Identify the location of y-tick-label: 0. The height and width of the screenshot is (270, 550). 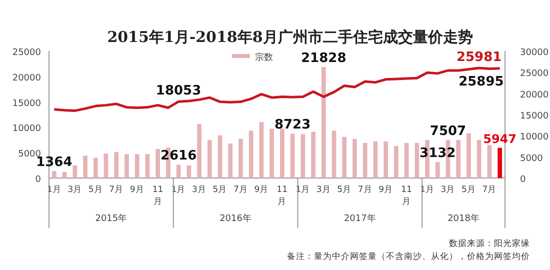
(38, 180).